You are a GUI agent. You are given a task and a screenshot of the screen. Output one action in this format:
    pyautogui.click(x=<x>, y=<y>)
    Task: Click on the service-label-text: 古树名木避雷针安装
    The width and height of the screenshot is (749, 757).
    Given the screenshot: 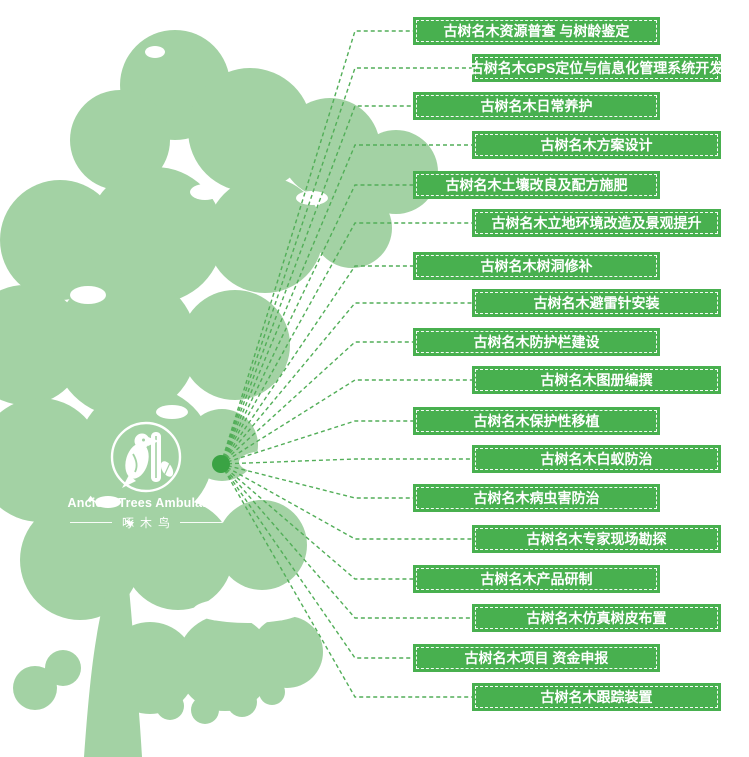 What is the action you would take?
    pyautogui.click(x=596, y=303)
    